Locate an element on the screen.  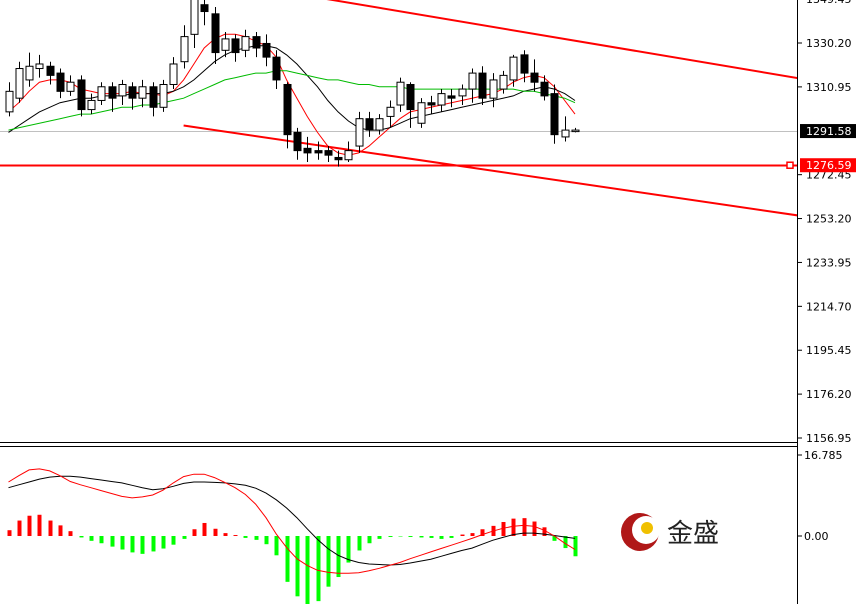
price-tick-label: 1310.95 is located at coordinates (829, 87).